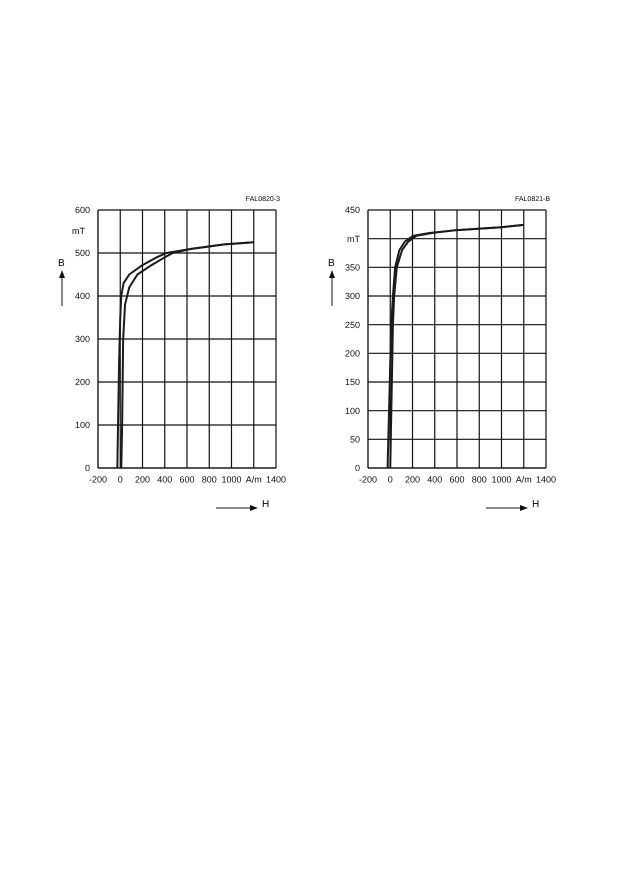 Image resolution: width=630 pixels, height=893 pixels. I want to click on y-tick-label: 350, so click(352, 267).